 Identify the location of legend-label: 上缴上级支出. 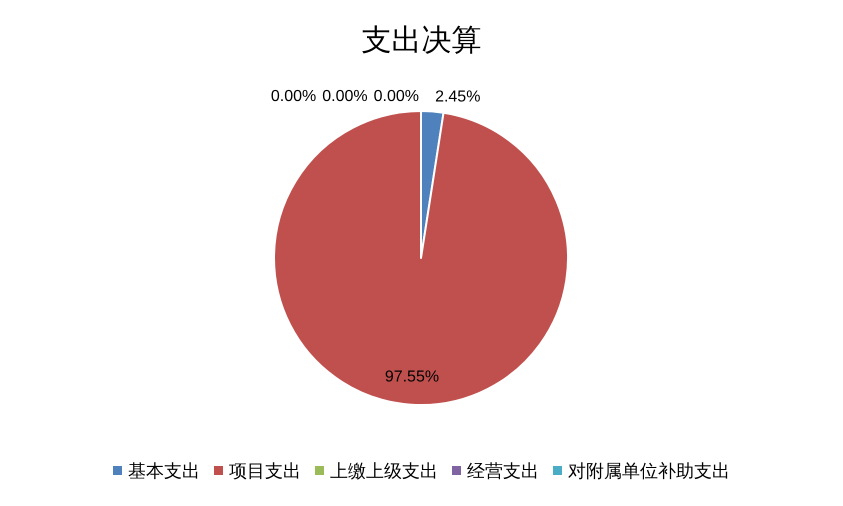
(384, 471).